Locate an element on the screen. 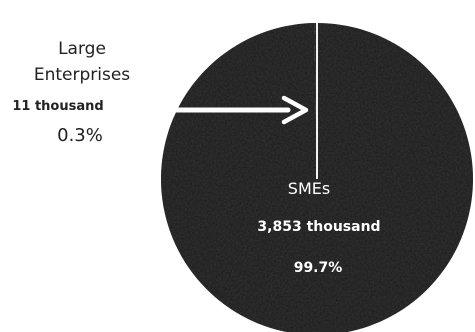  large-enterprises-count-label: 11 thousand is located at coordinates (57, 106).